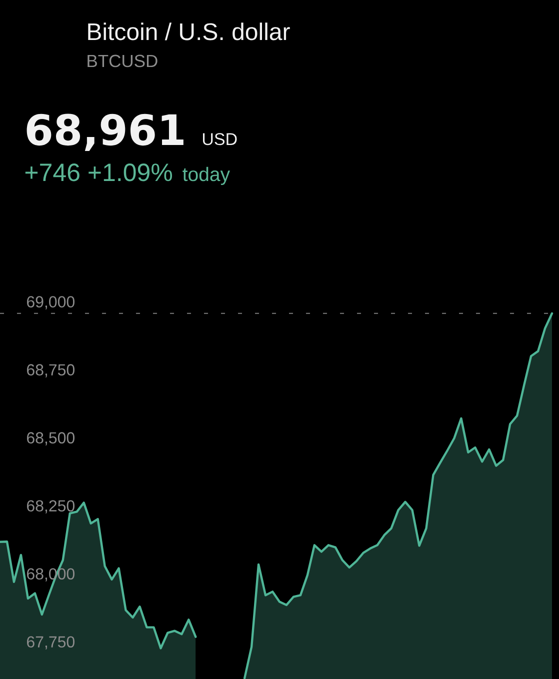  I want to click on y-tick-label: 68,500, so click(50, 439).